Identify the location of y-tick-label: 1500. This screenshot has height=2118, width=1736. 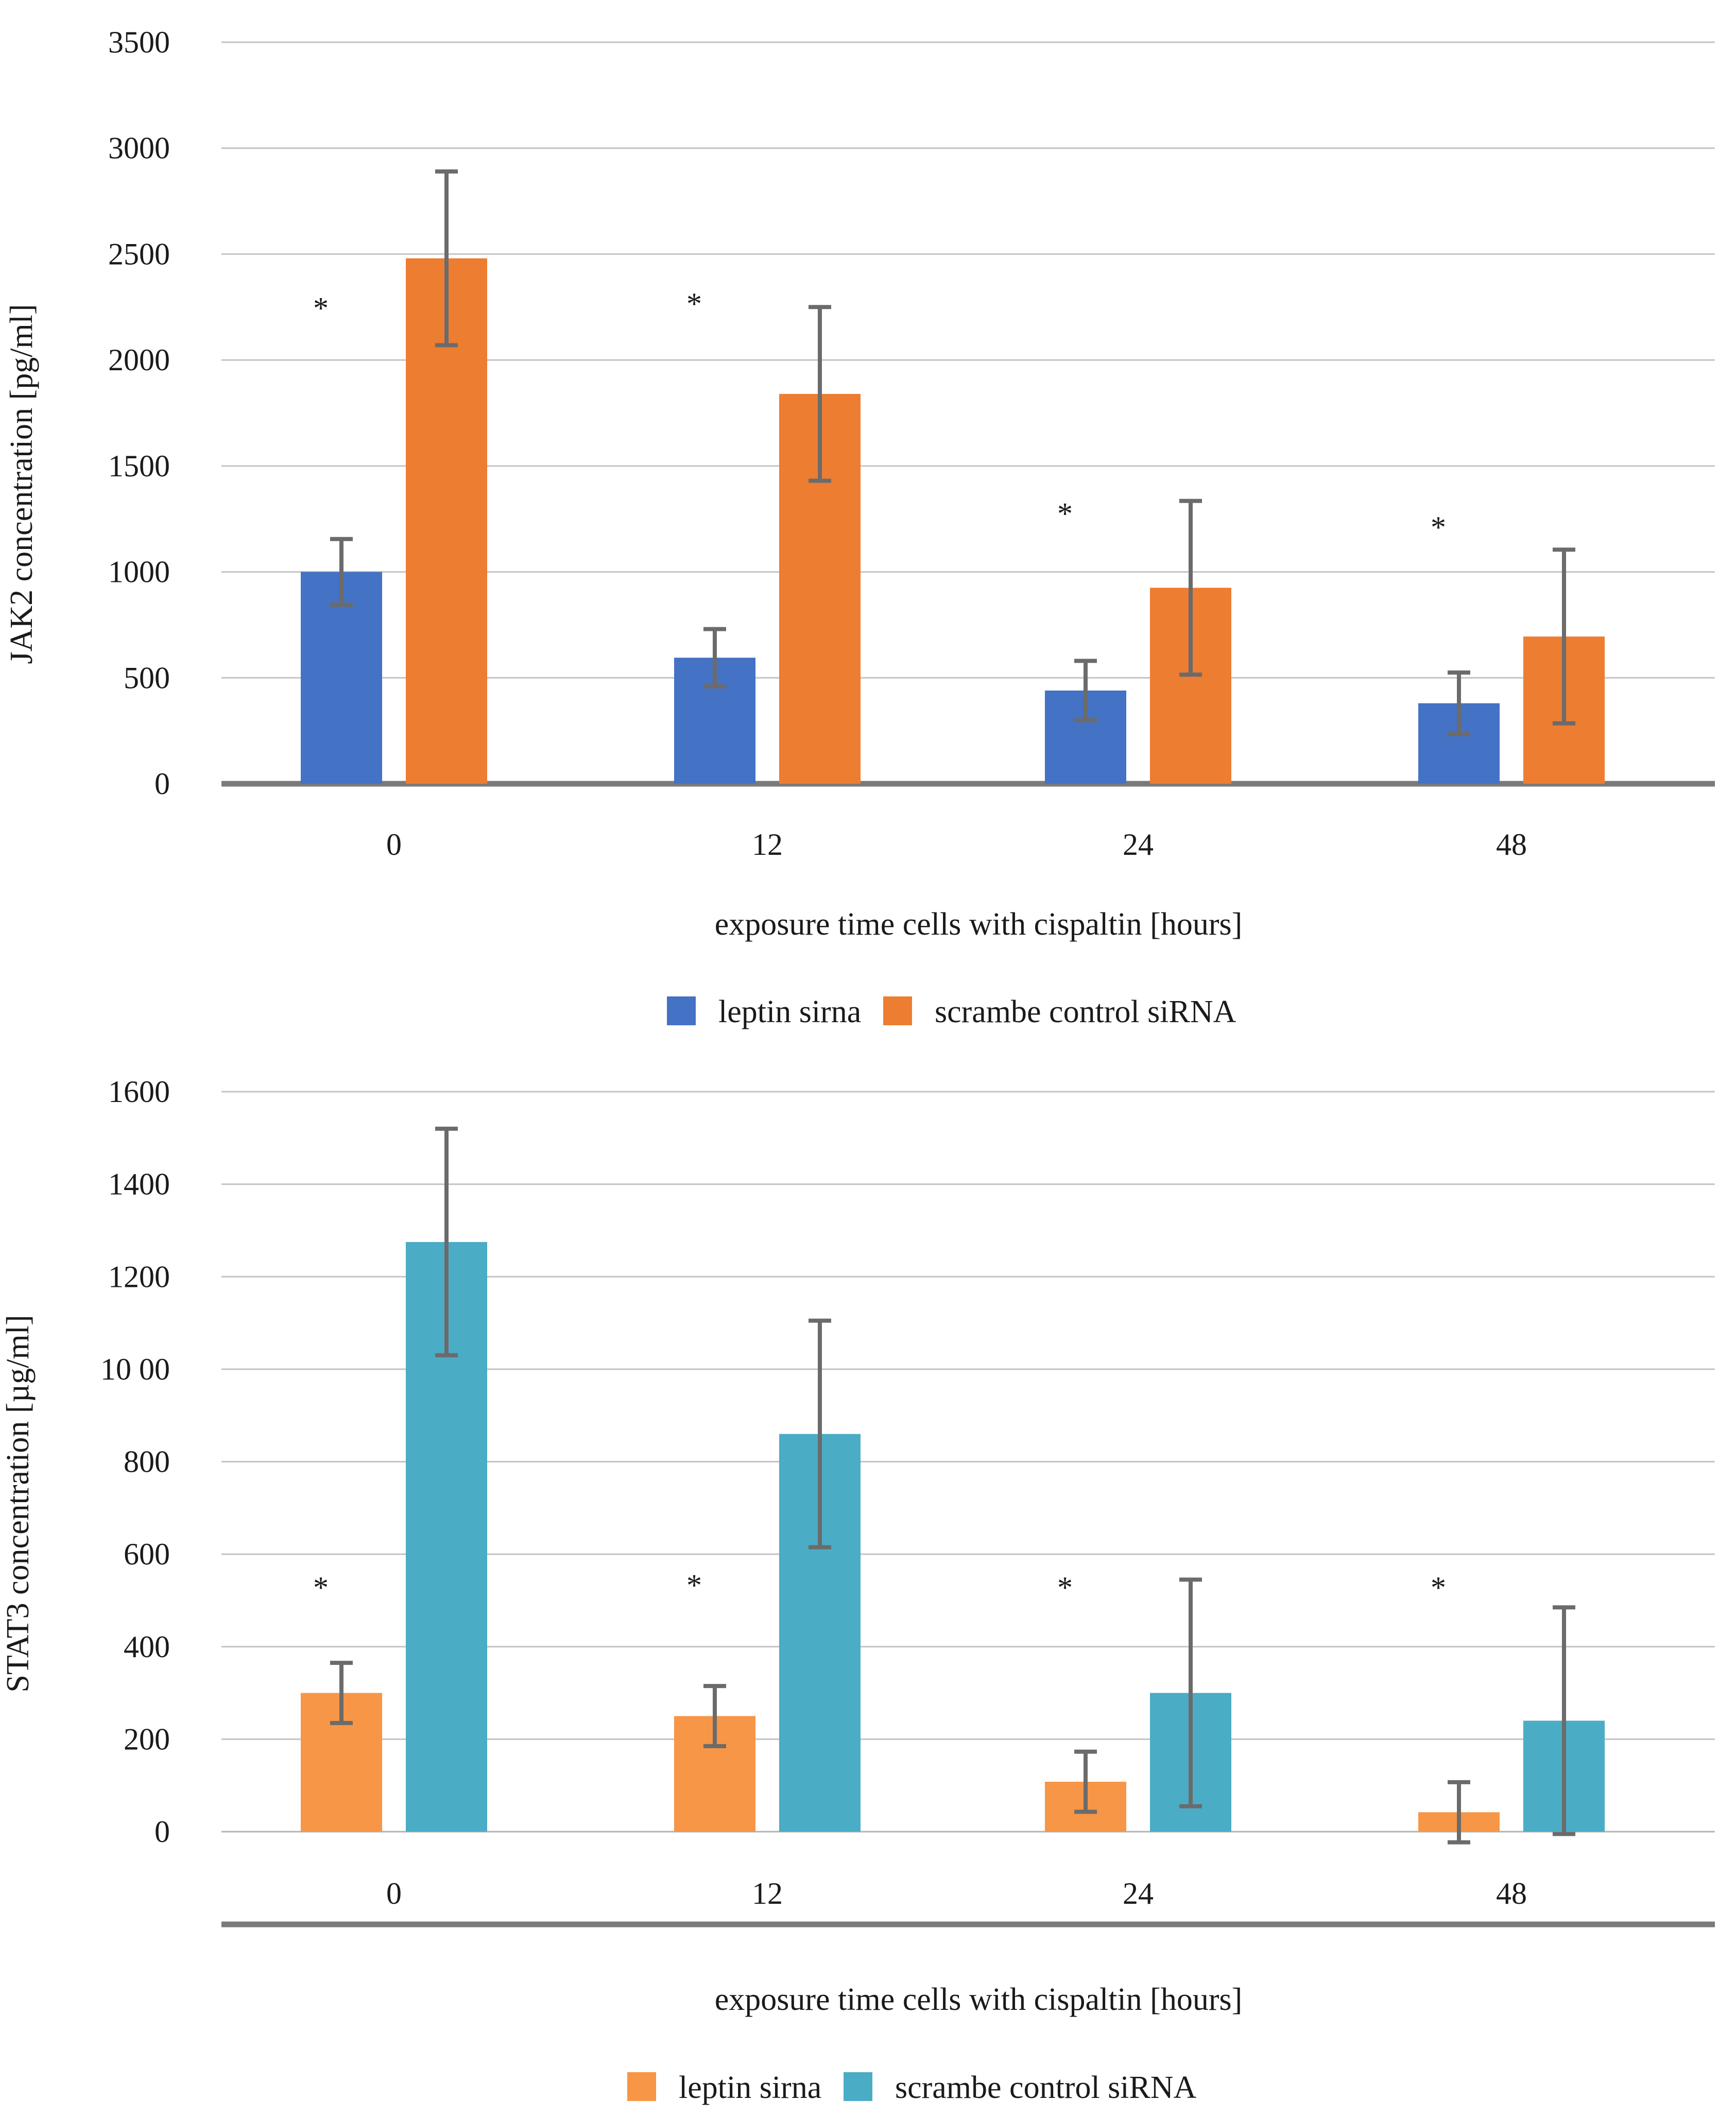
(139, 466).